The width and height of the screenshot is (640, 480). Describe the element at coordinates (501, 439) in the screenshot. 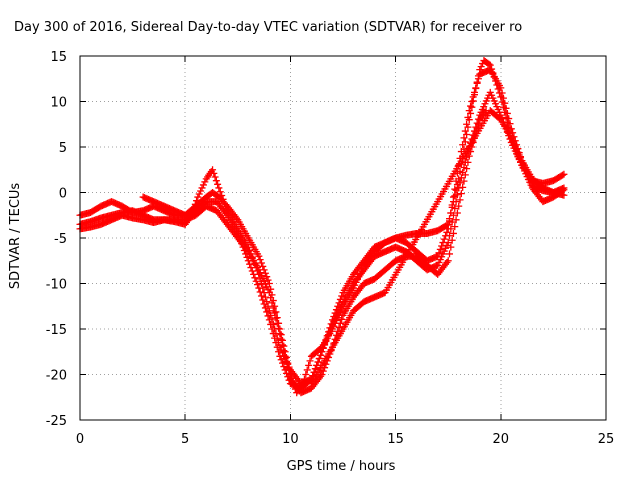

I see `x-tick-label: 20` at that location.